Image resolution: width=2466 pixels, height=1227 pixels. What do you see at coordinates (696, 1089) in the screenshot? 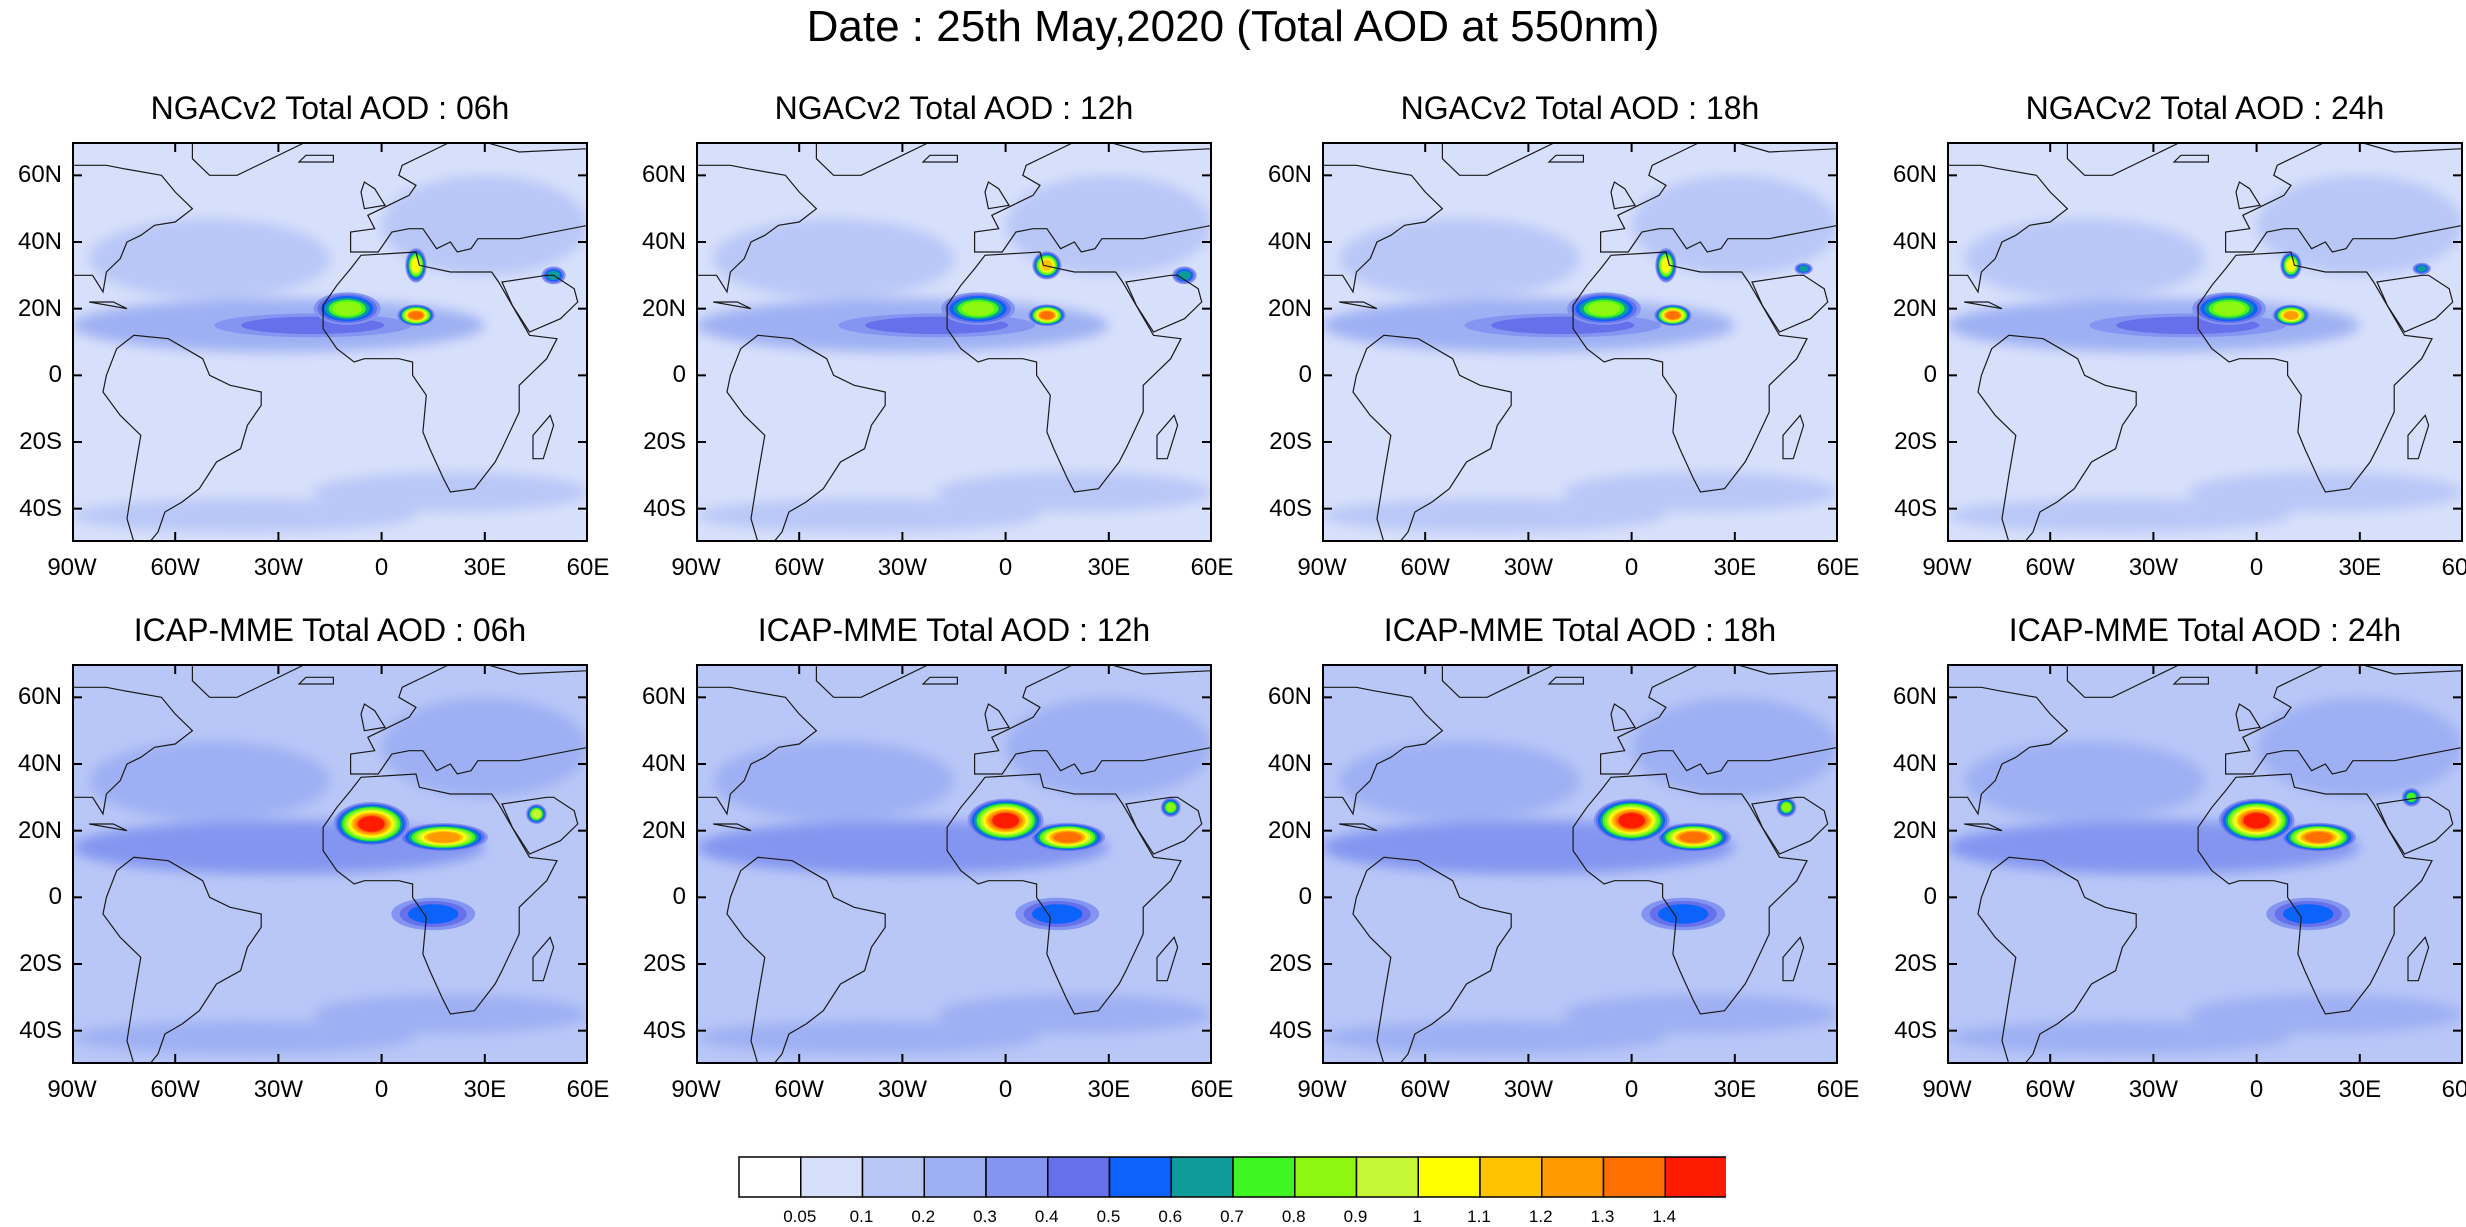
I see `lon-label: 90W` at bounding box center [696, 1089].